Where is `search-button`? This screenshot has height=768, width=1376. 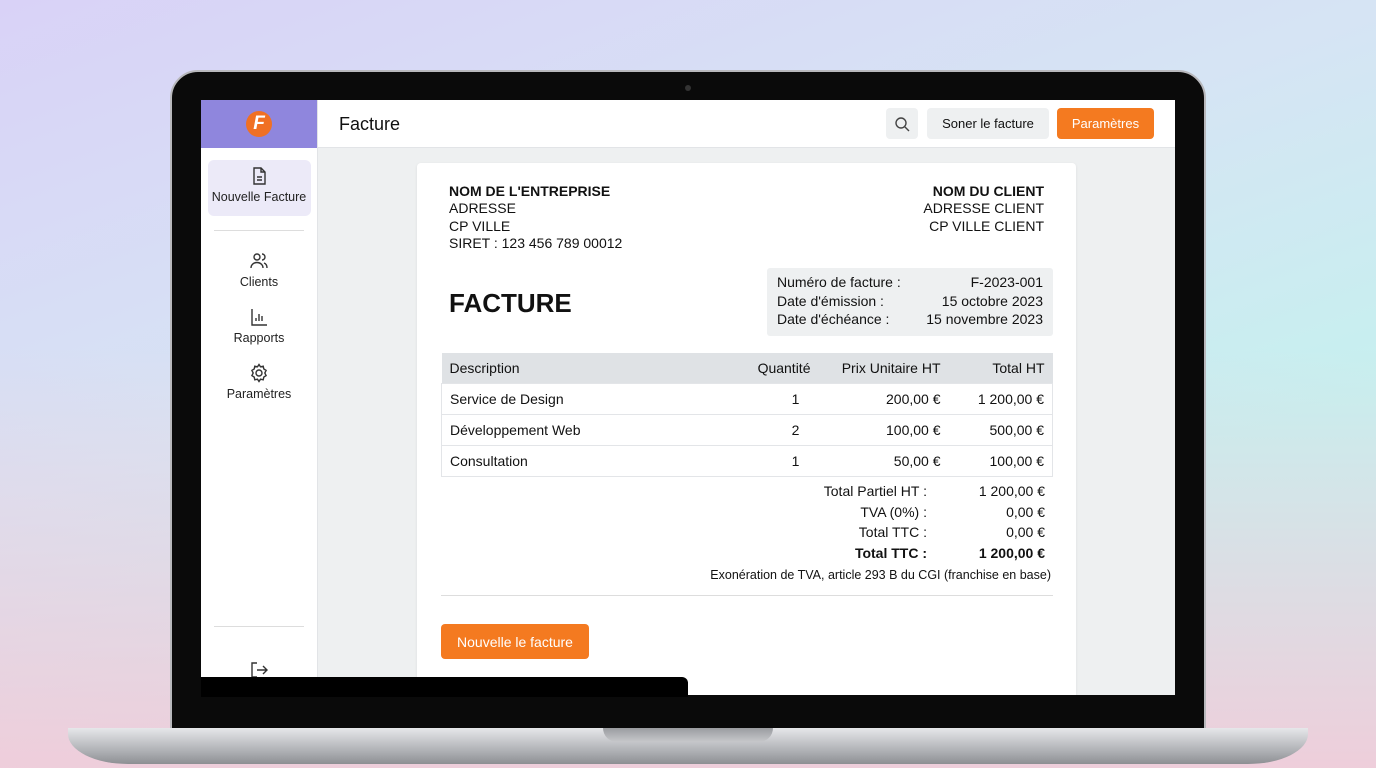
search-button is located at coordinates (902, 123).